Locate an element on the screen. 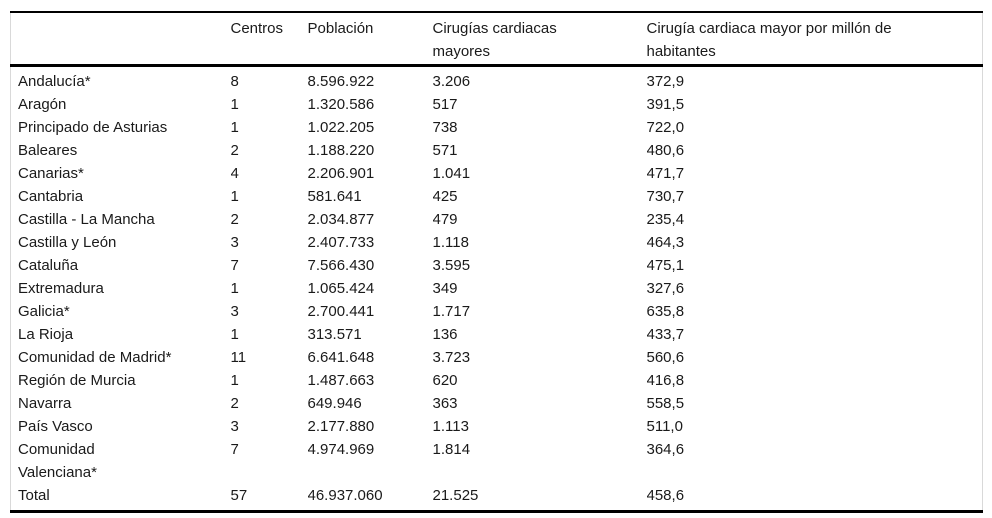 The width and height of the screenshot is (992, 518). cirugias-cell: 1.113 is located at coordinates (450, 426).